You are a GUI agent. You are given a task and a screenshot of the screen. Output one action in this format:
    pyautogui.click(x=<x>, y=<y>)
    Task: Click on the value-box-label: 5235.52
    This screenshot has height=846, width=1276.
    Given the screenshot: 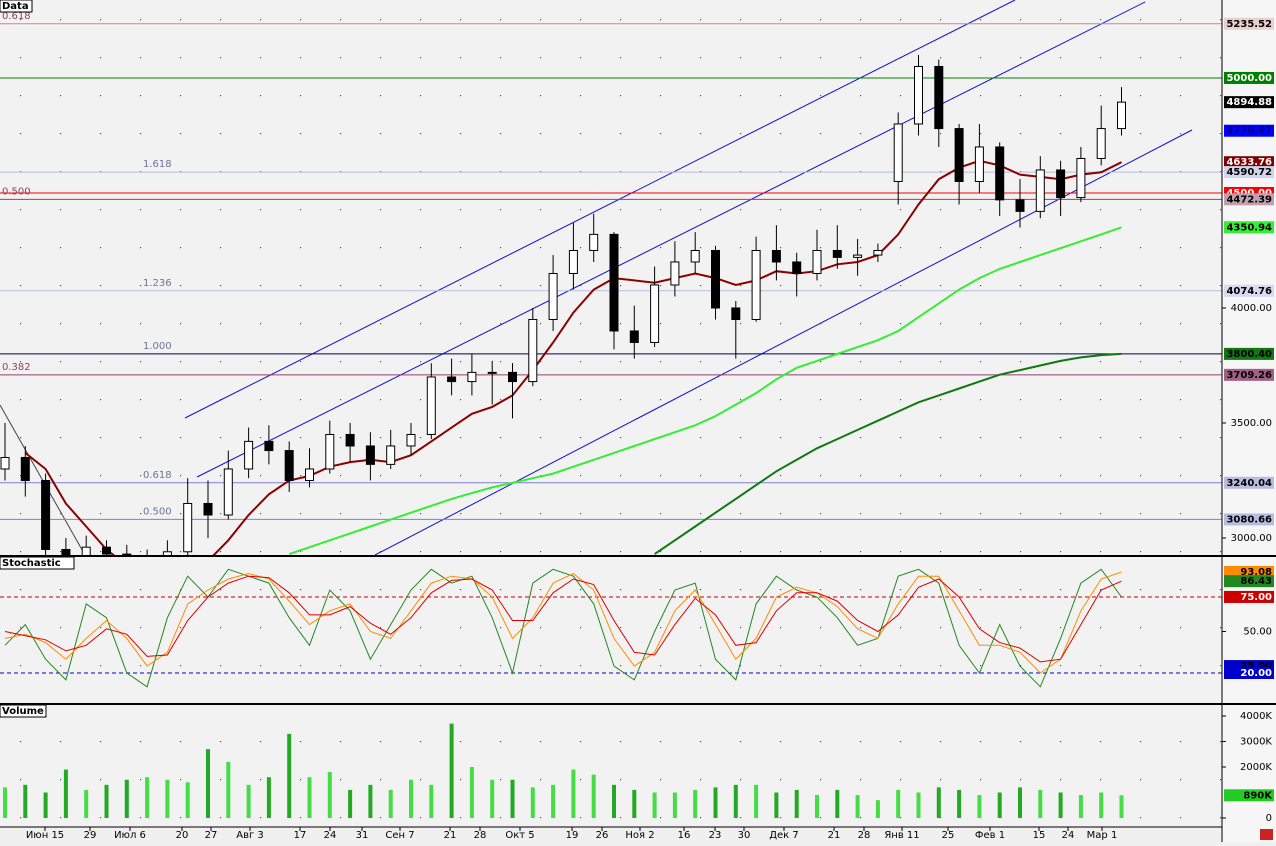 What is the action you would take?
    pyautogui.click(x=1249, y=24)
    